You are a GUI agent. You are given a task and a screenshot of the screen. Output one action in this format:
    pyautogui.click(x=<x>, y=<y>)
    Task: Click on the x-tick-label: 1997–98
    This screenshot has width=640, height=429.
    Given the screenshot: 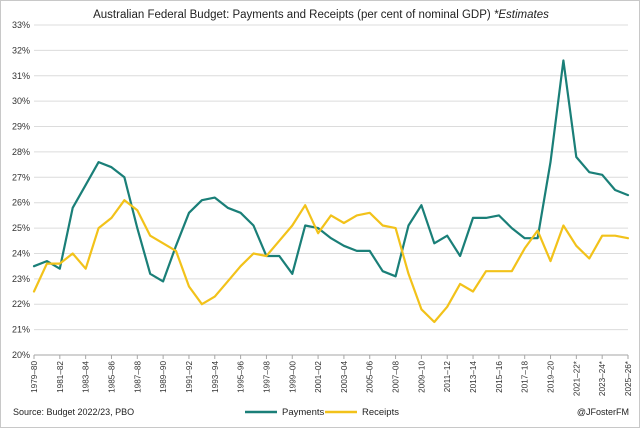 What is the action you would take?
    pyautogui.click(x=266, y=377)
    